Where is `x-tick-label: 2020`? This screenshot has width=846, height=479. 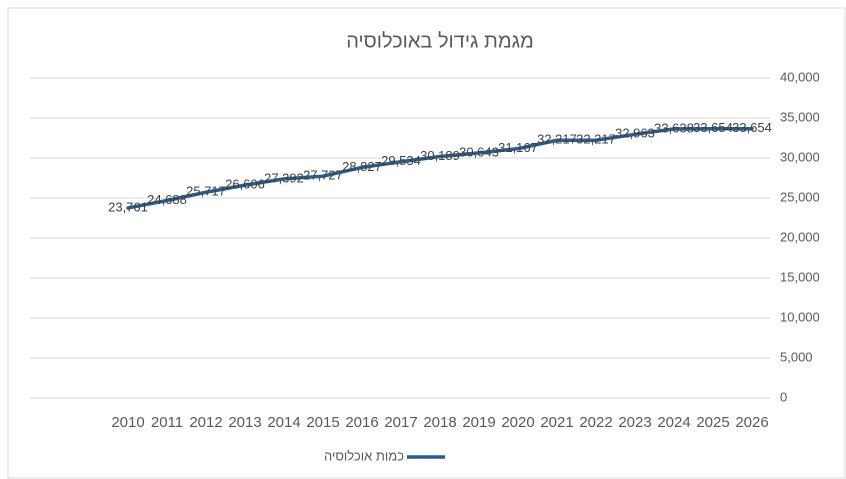
x-tick-label: 2020 is located at coordinates (517, 422).